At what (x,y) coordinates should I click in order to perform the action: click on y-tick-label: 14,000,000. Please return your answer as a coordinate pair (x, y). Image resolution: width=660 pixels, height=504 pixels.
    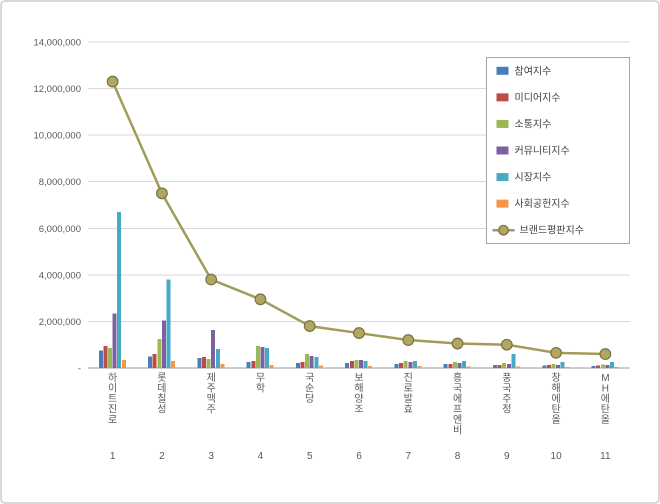
    Looking at the image, I should click on (57, 43).